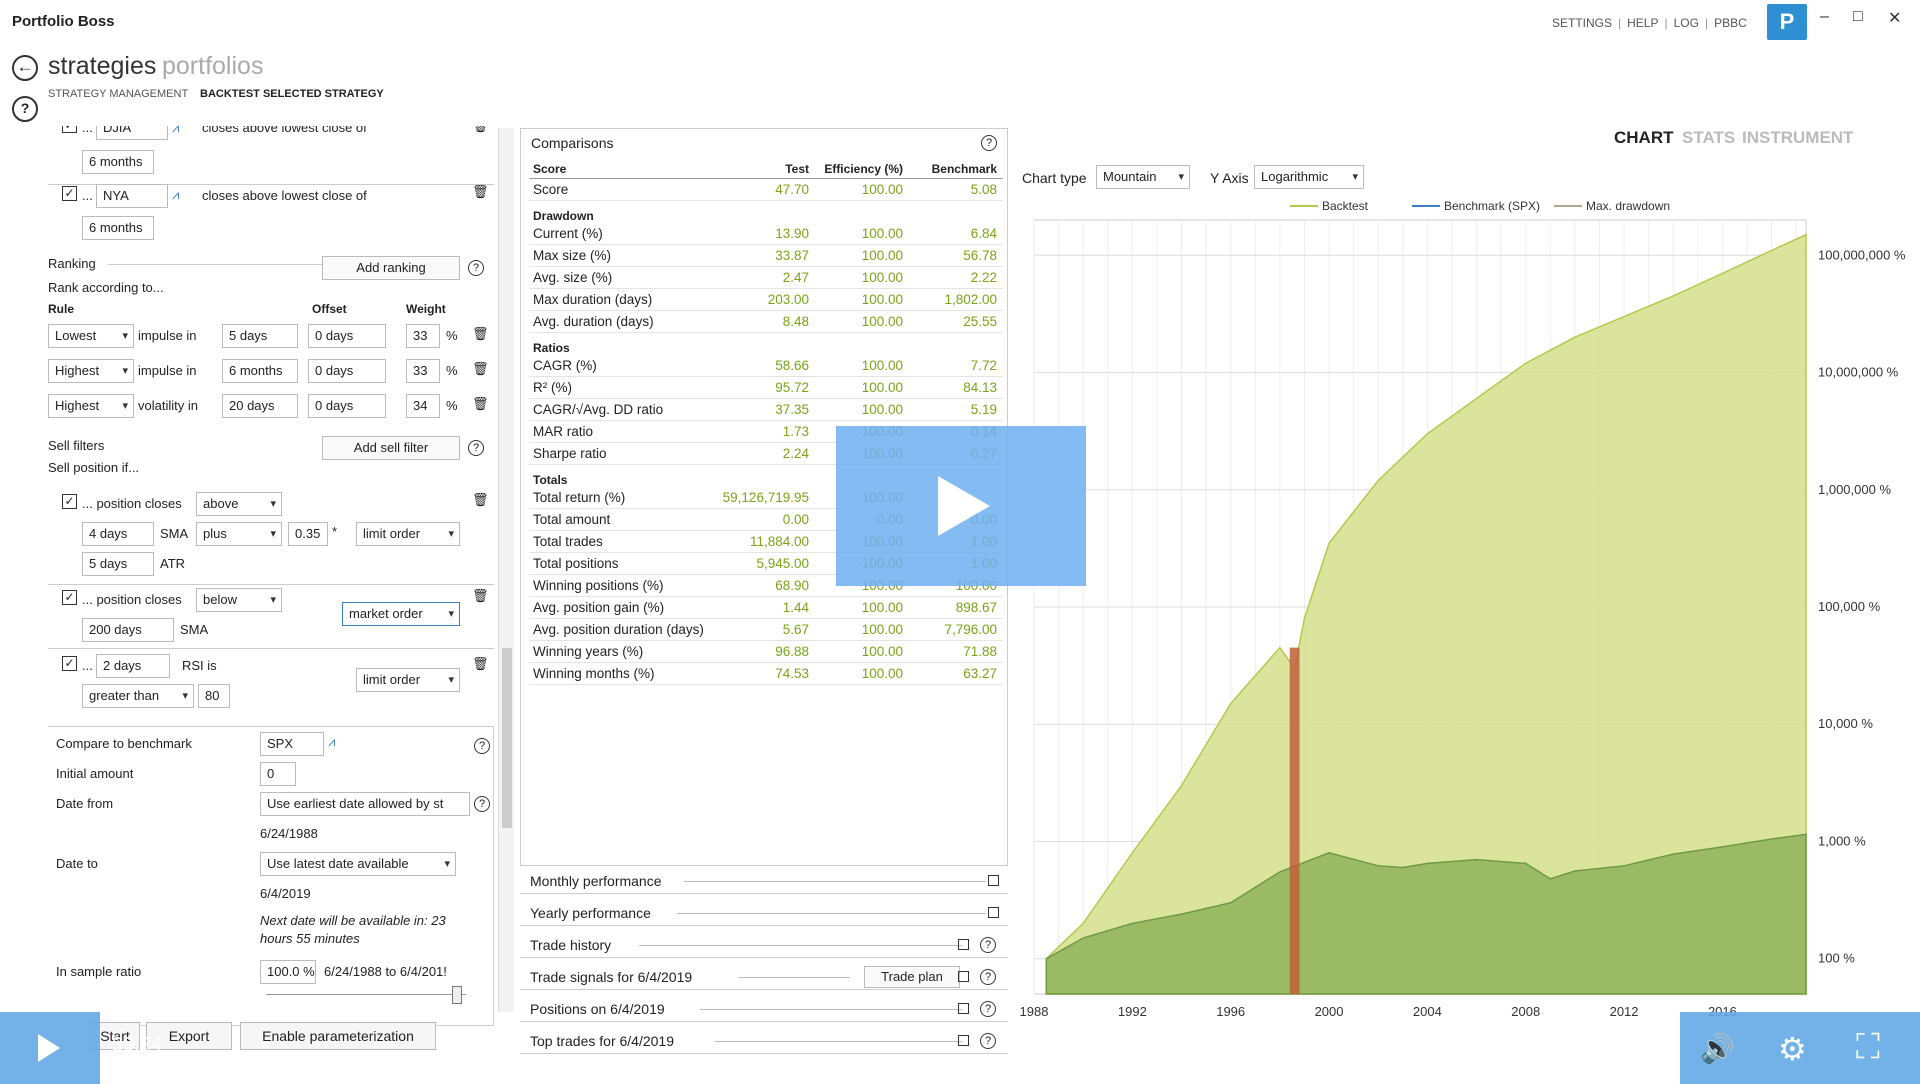 Image resolution: width=1920 pixels, height=1084 pixels. Describe the element at coordinates (764, 1041) in the screenshot. I see `collapsible-section: Top trades for 6/4/2019?` at that location.